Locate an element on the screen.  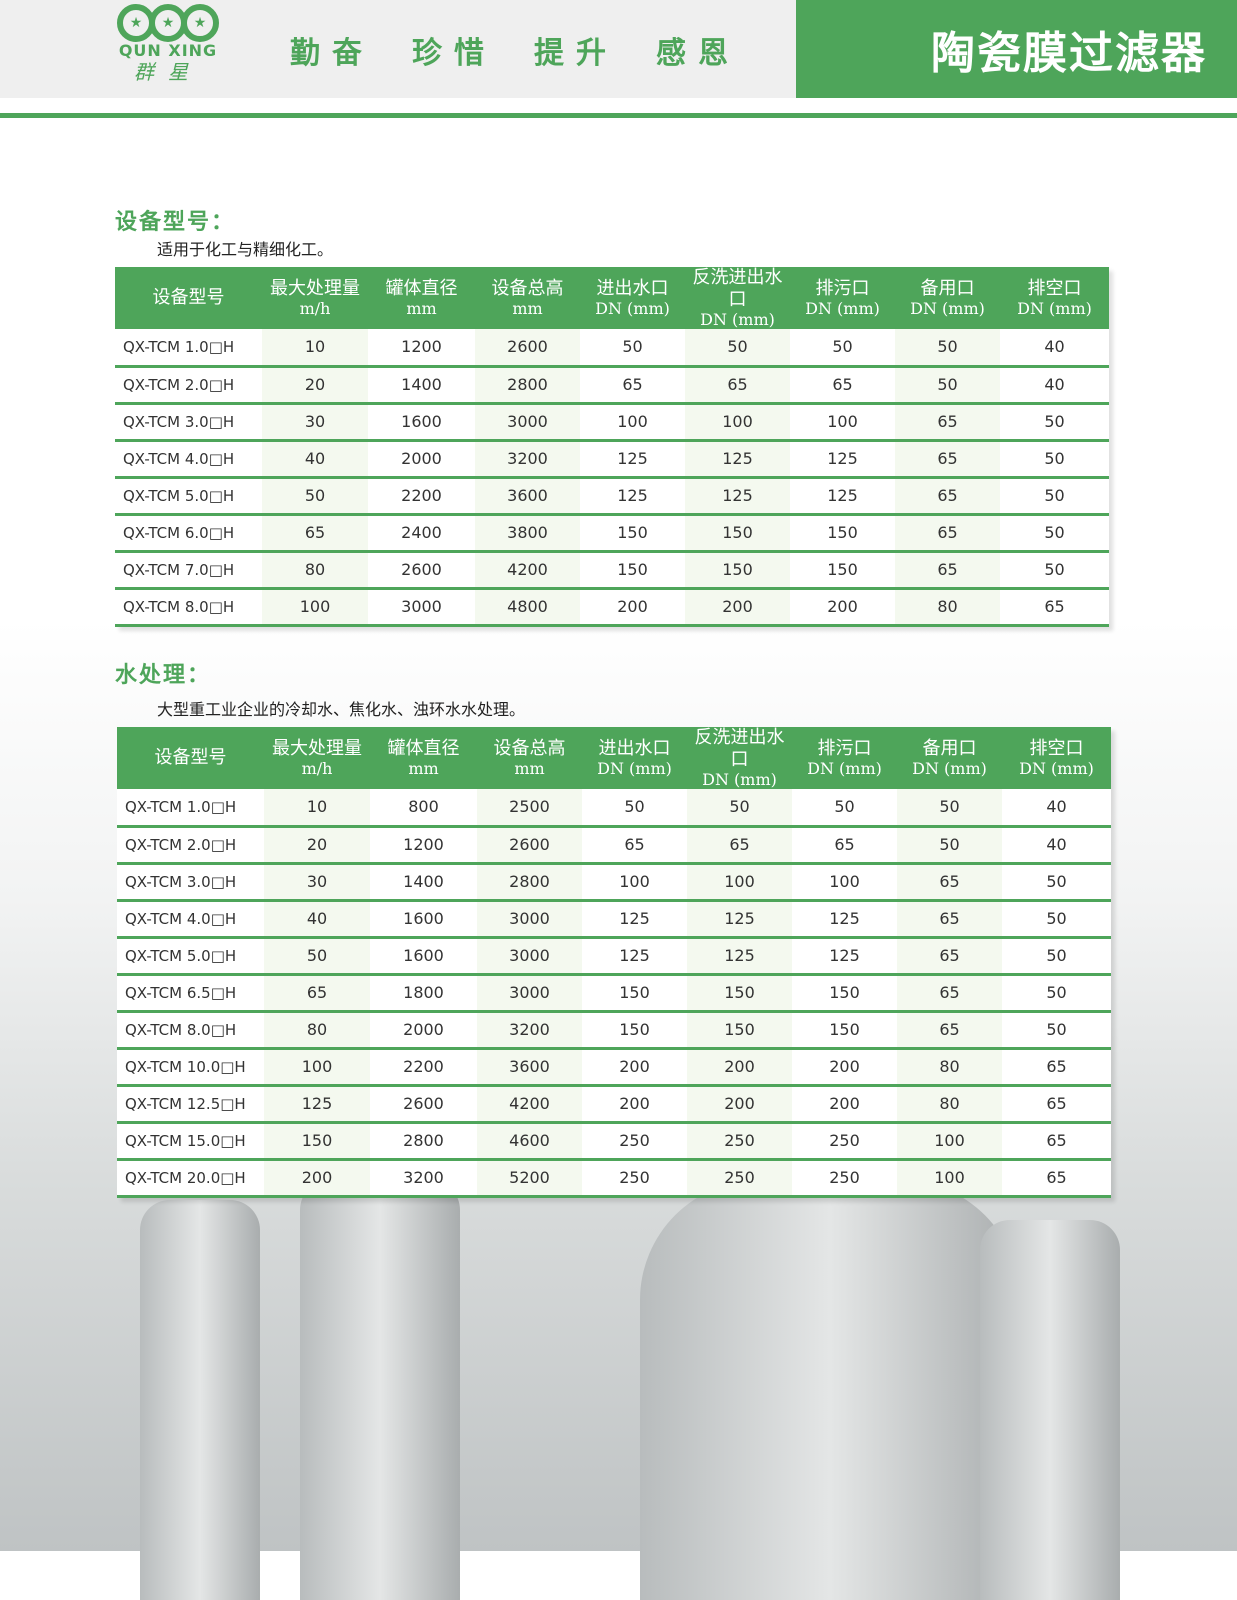
table-cell: 1600 is located at coordinates (423, 956).